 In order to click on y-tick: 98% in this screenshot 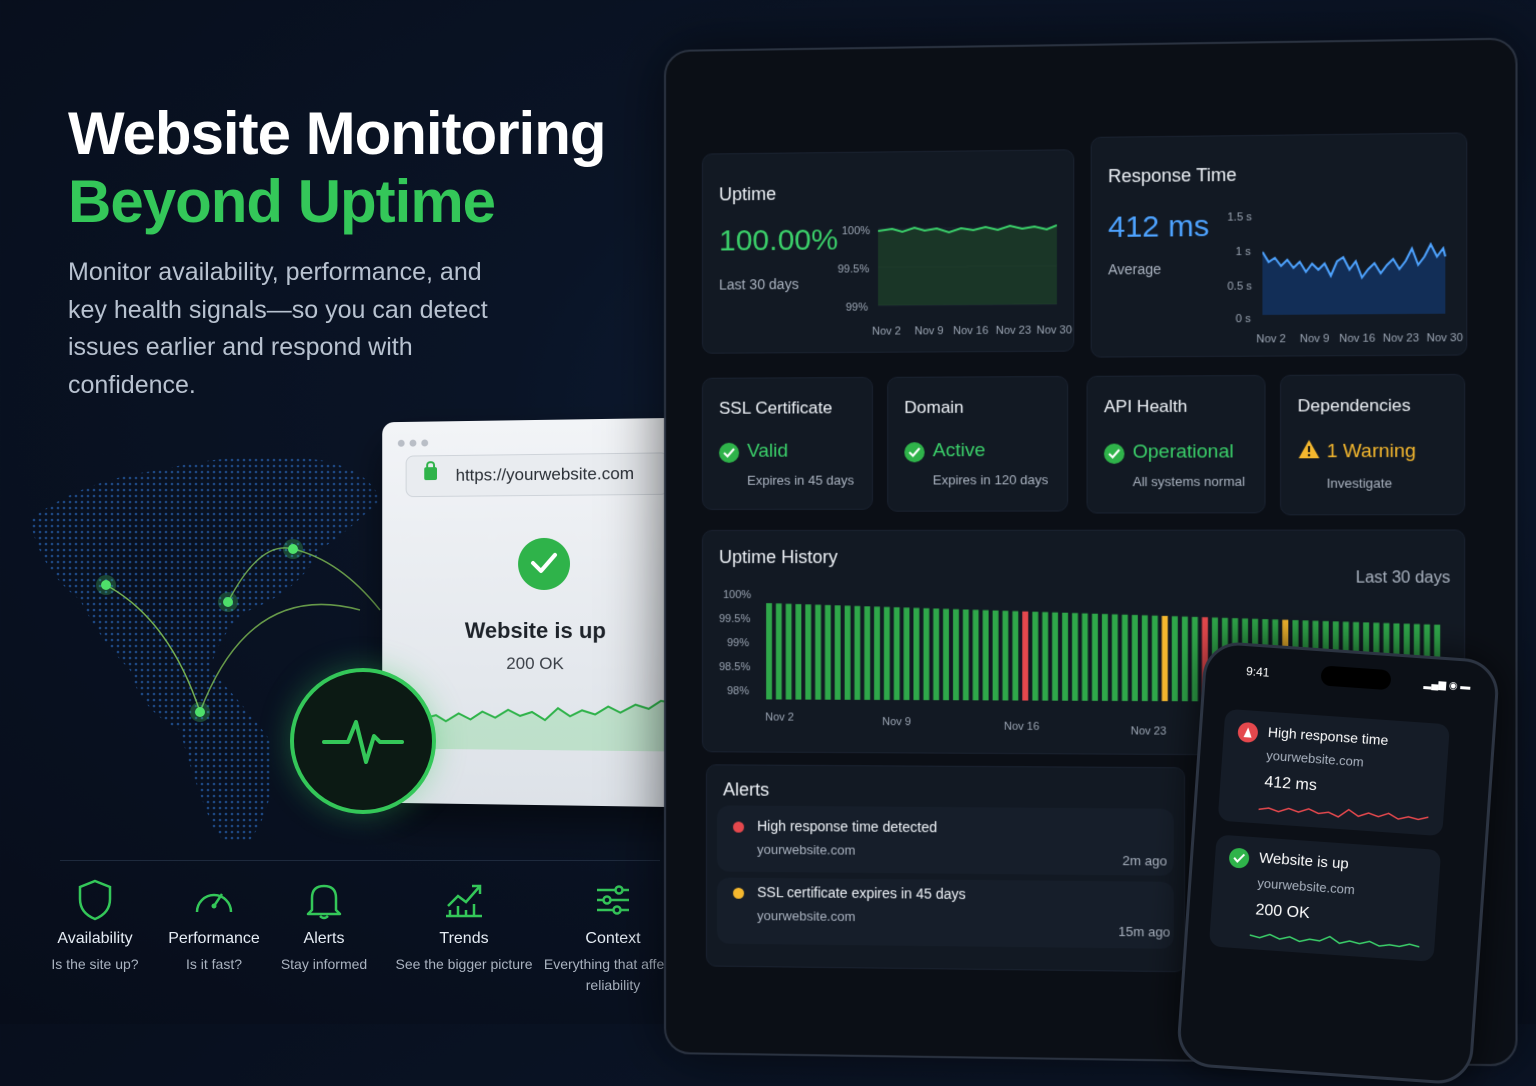, I will do `click(738, 691)`.